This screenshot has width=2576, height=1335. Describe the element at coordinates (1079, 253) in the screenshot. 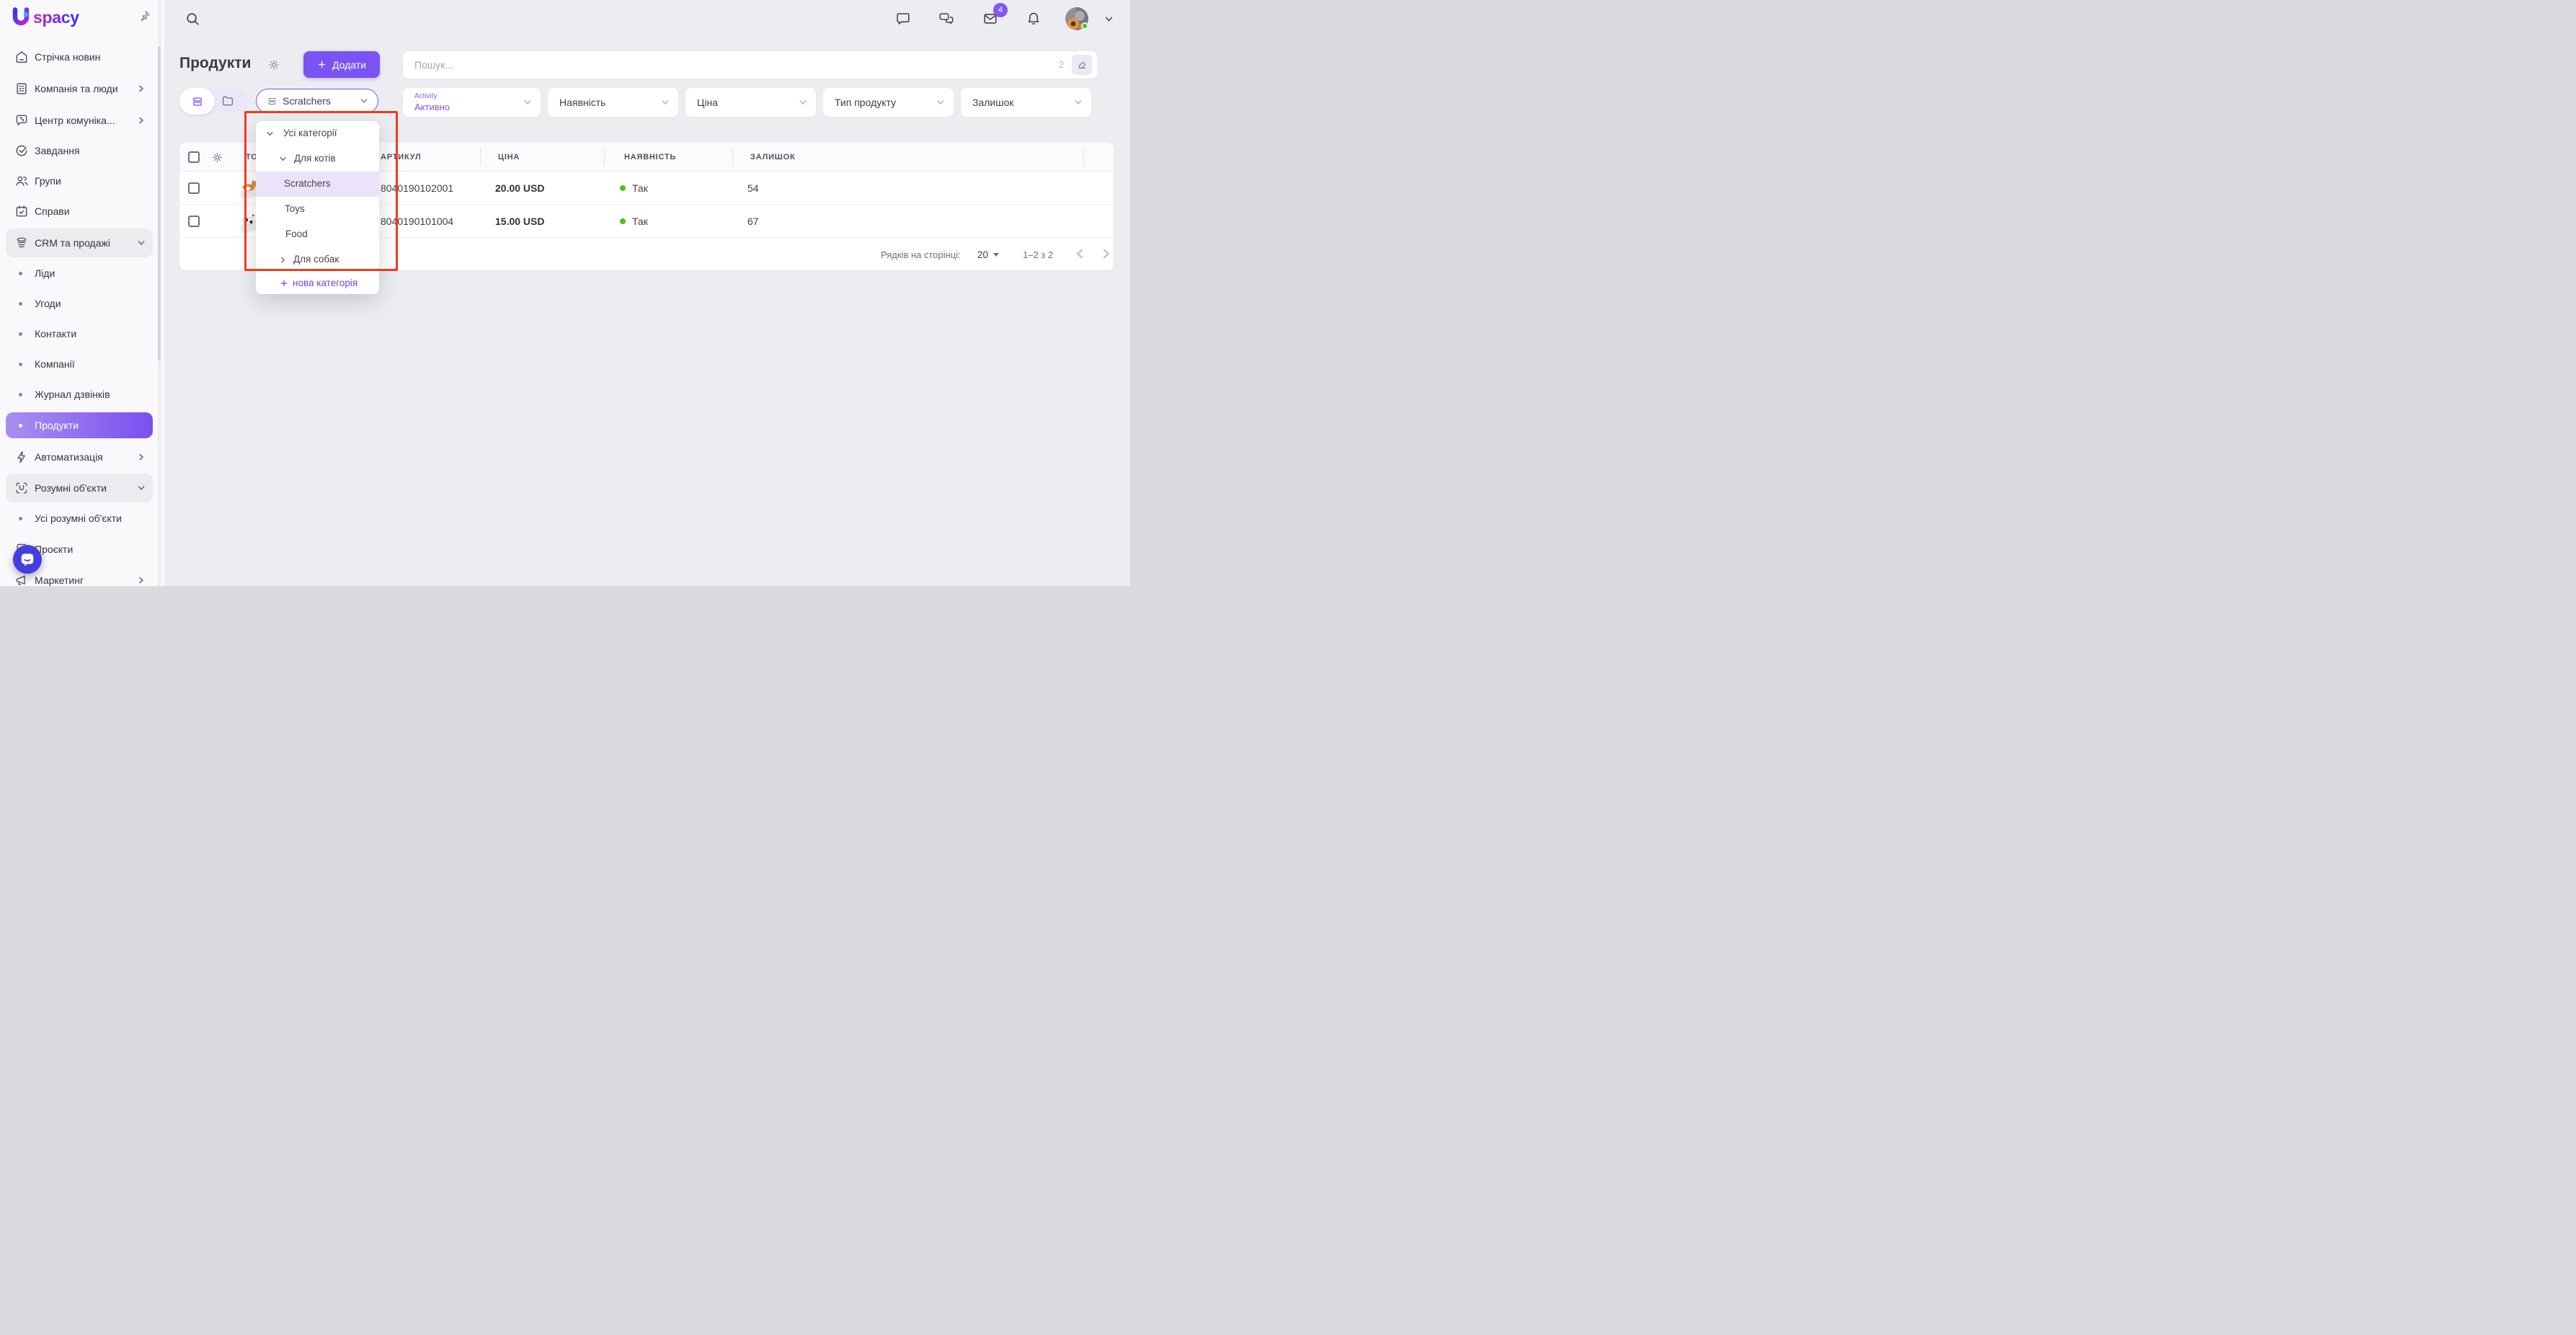

I see `previous-page-button` at that location.